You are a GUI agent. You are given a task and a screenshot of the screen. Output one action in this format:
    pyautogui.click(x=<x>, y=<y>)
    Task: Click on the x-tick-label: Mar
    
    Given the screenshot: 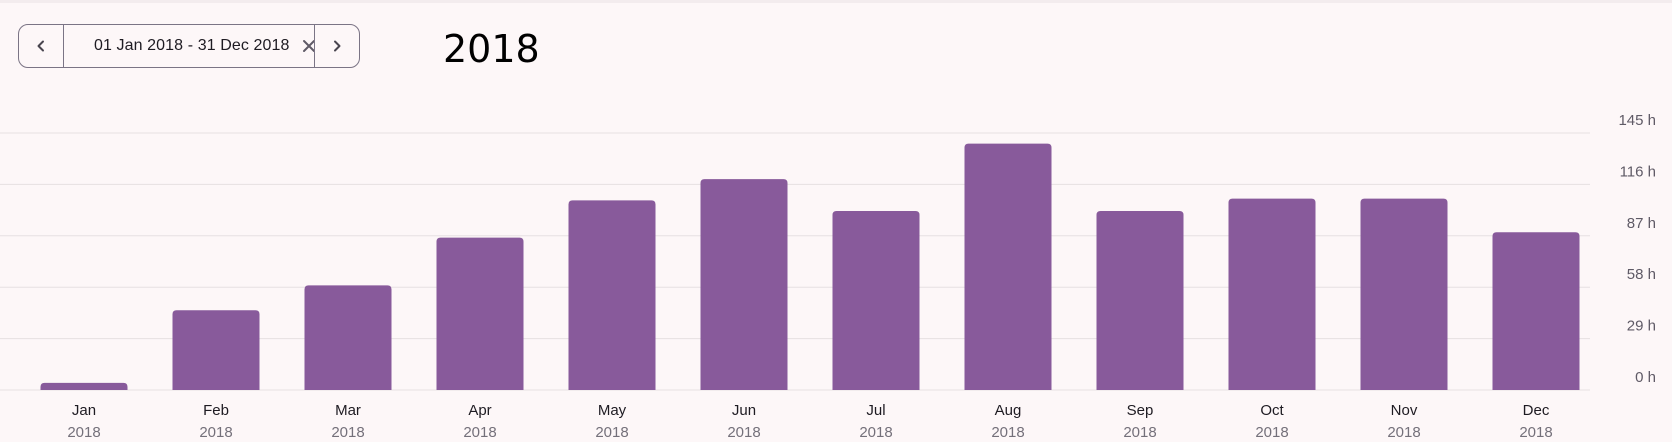 What is the action you would take?
    pyautogui.click(x=348, y=410)
    